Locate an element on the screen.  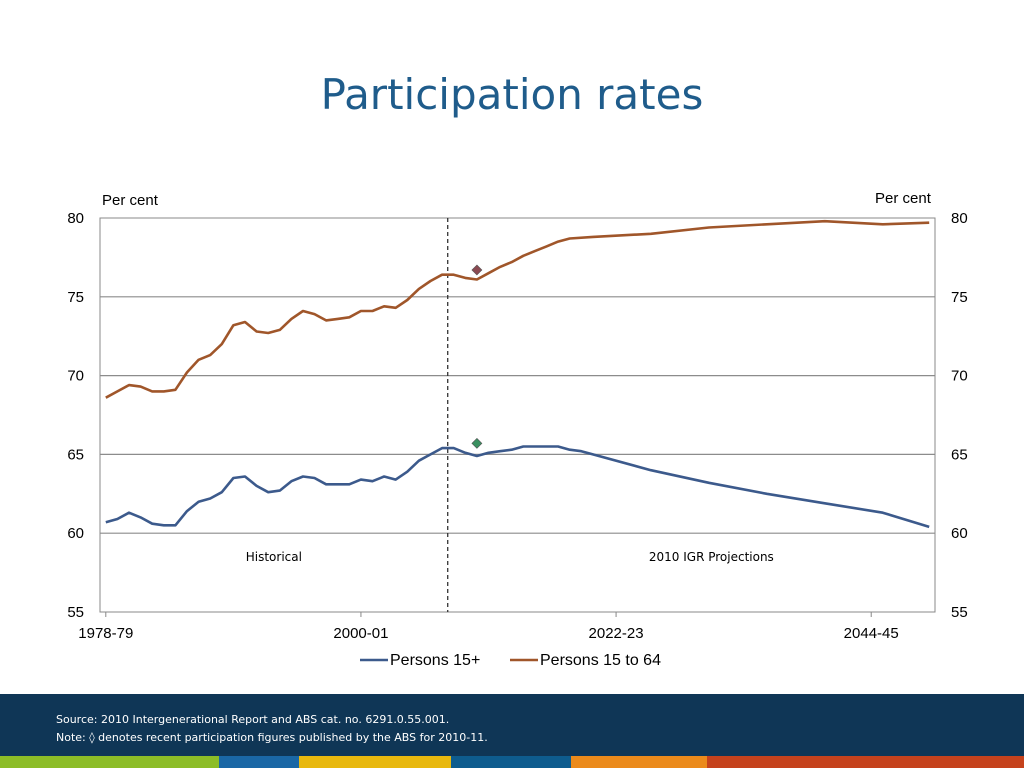
y-tick-label-left: 65 is located at coordinates (75, 454).